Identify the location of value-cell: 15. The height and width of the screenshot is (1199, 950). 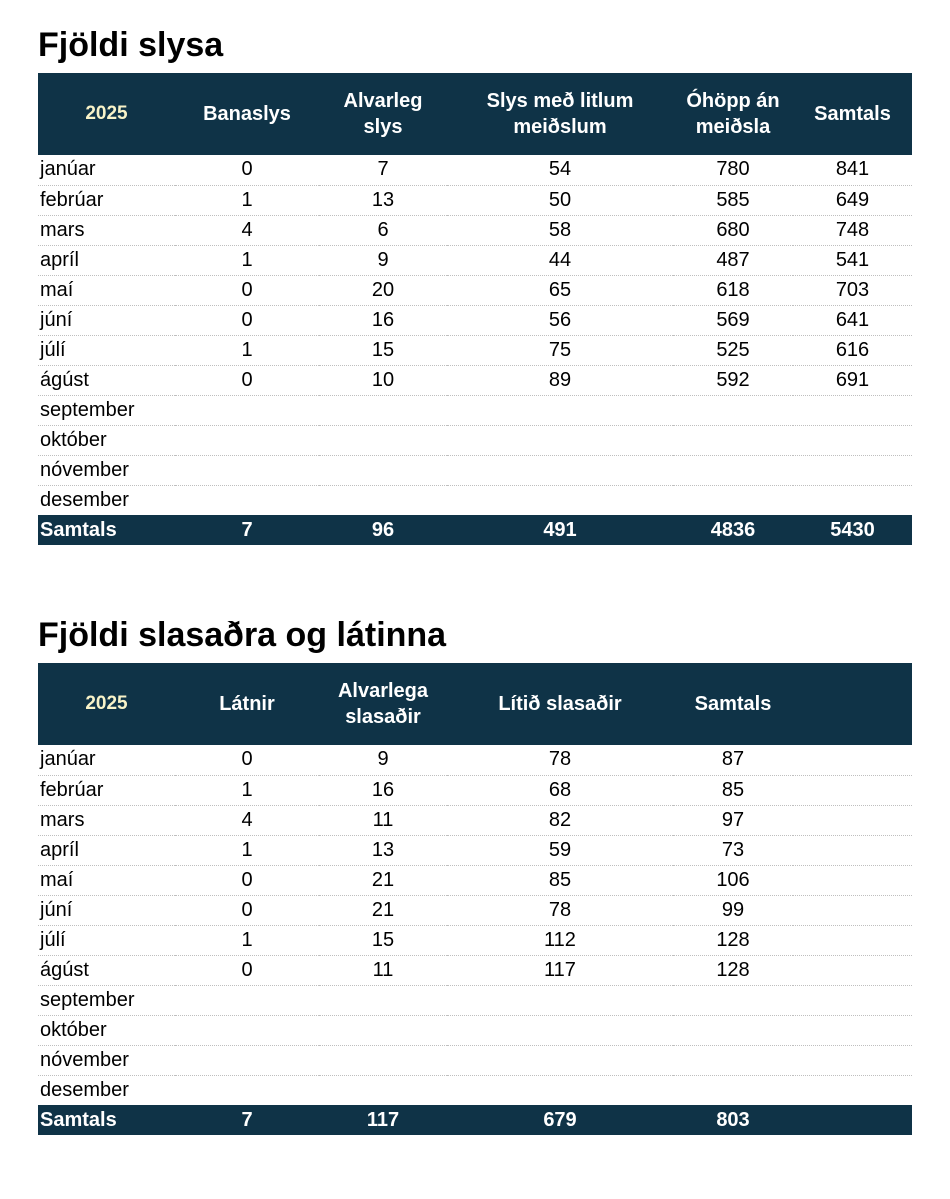
(383, 940).